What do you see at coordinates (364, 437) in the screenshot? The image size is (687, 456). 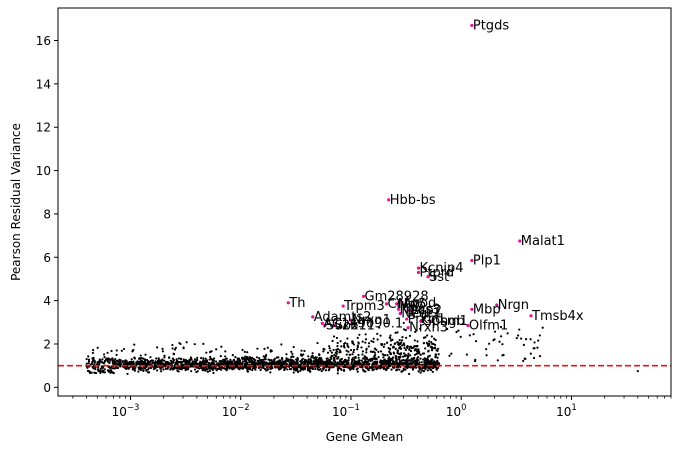 I see `x-axis-label: Gene GMean` at bounding box center [364, 437].